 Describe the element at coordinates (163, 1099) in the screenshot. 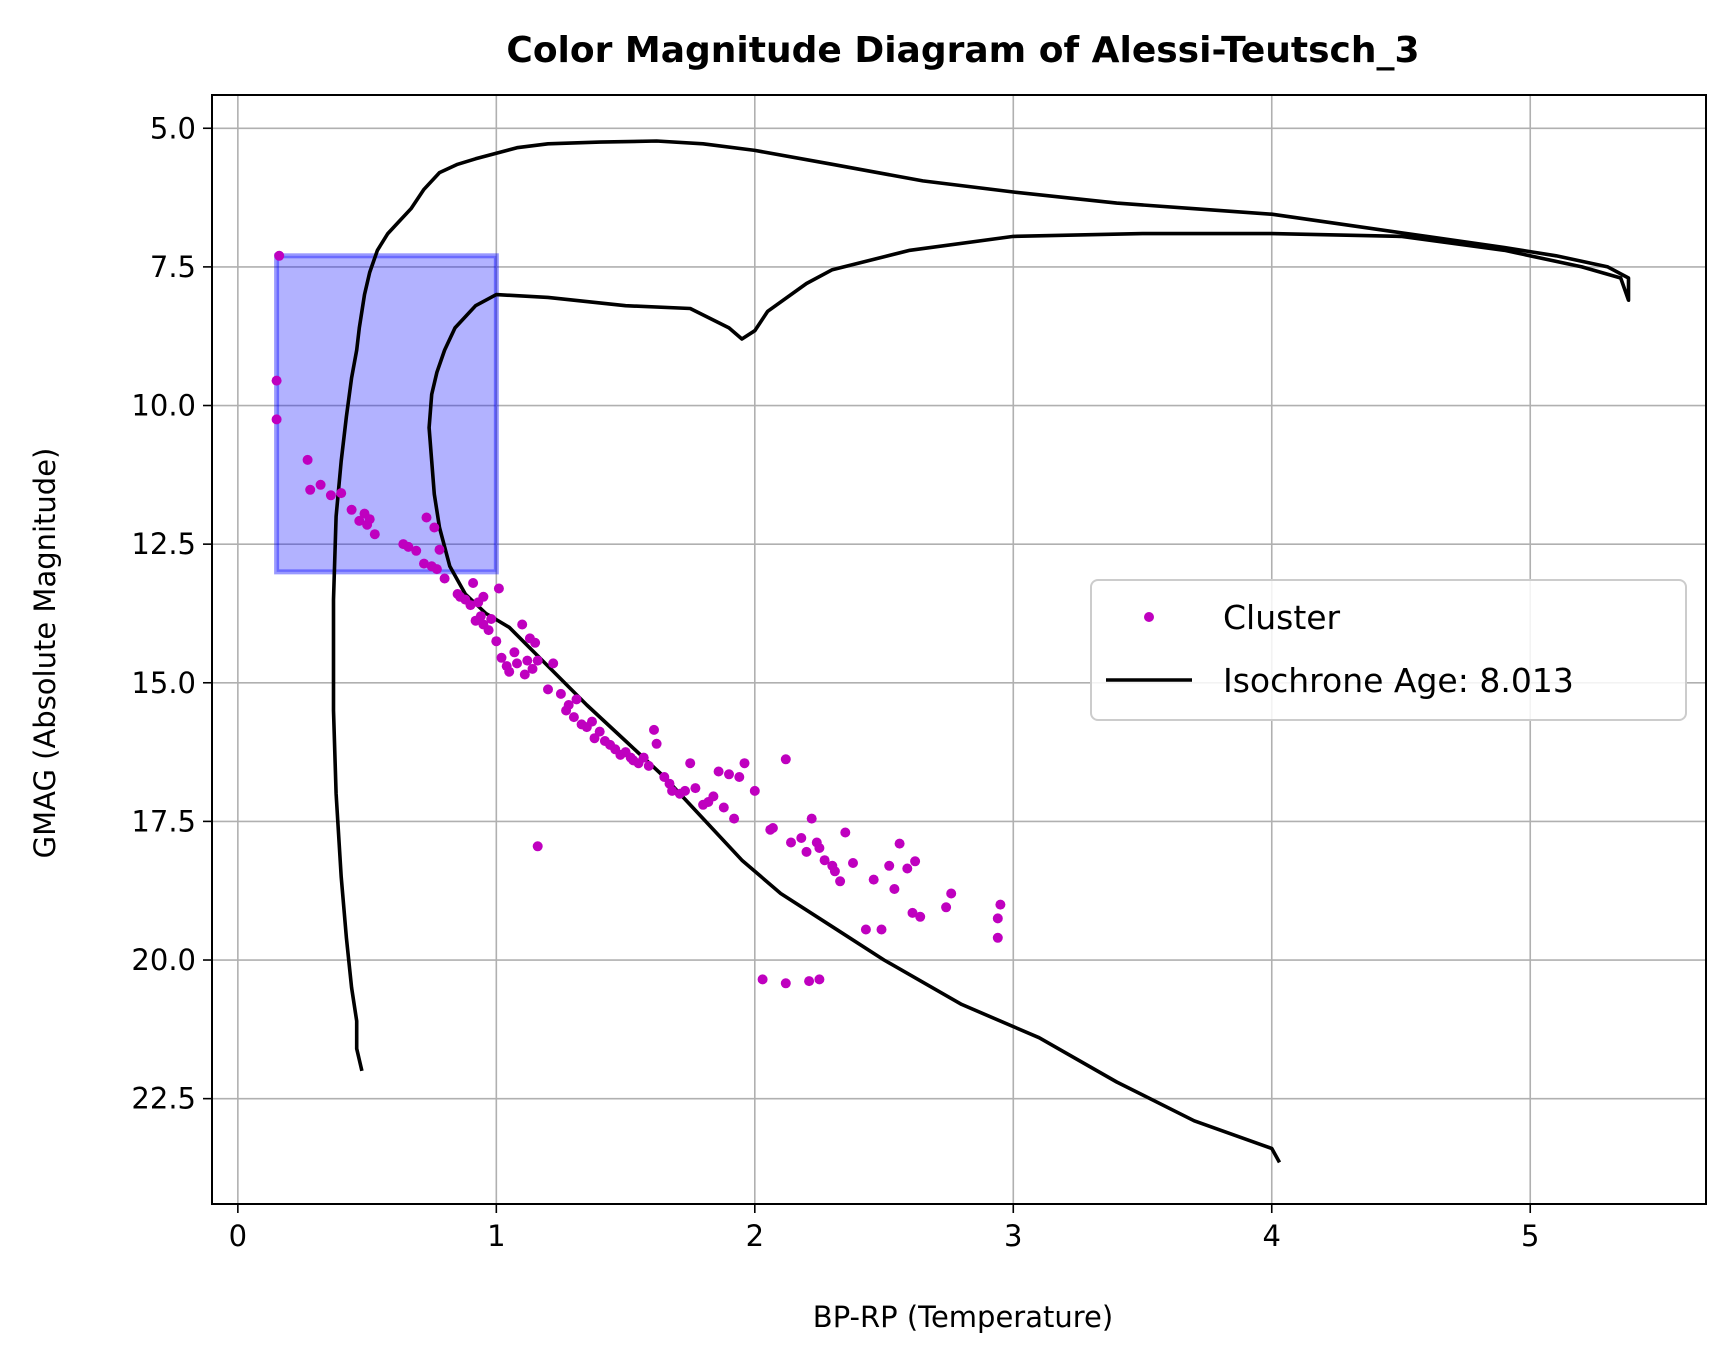

I see `y-tick-label: 22.5` at that location.